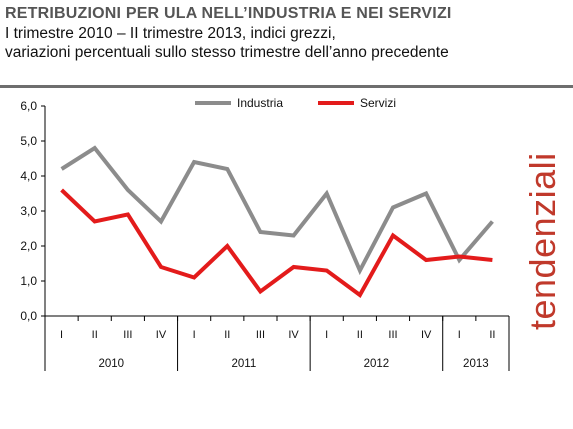 The height and width of the screenshot is (429, 573). What do you see at coordinates (28, 246) in the screenshot?
I see `y-tick-label: 2,0` at bounding box center [28, 246].